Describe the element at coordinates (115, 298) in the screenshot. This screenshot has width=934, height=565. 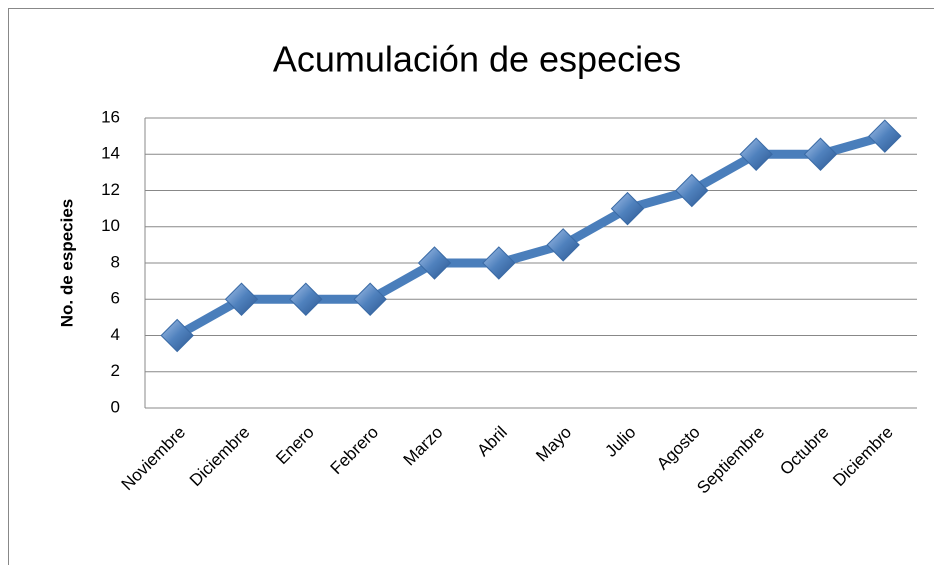
I see `y-tick-label: 6` at that location.